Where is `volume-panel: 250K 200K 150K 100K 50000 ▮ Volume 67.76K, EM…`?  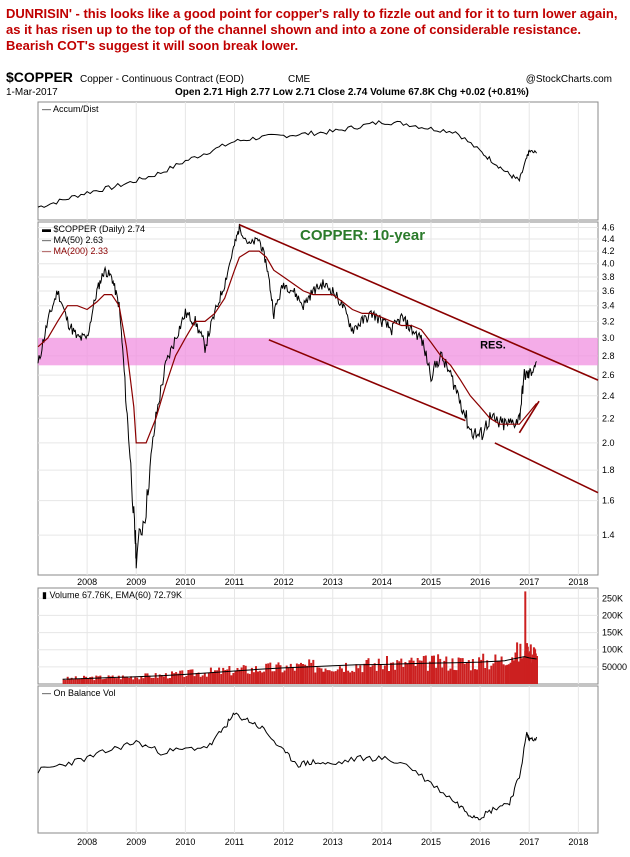 volume-panel: 250K 200K 150K 100K 50000 ▮ Volume 67.76K, EM… is located at coordinates (332, 636).